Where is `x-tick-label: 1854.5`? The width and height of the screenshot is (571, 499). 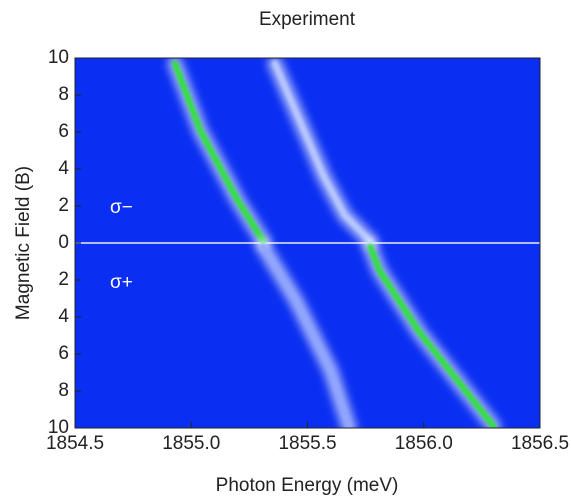 x-tick-label: 1854.5 is located at coordinates (75, 443).